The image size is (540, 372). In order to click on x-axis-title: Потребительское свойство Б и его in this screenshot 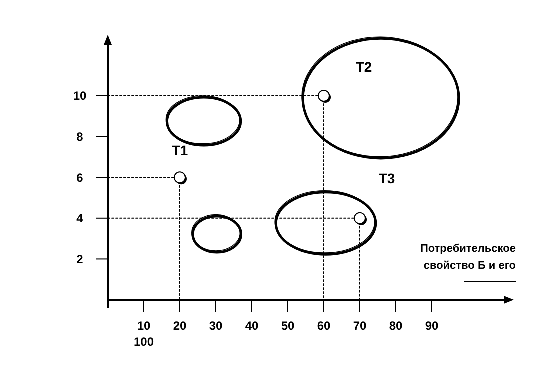, I will do `click(468, 257)`.